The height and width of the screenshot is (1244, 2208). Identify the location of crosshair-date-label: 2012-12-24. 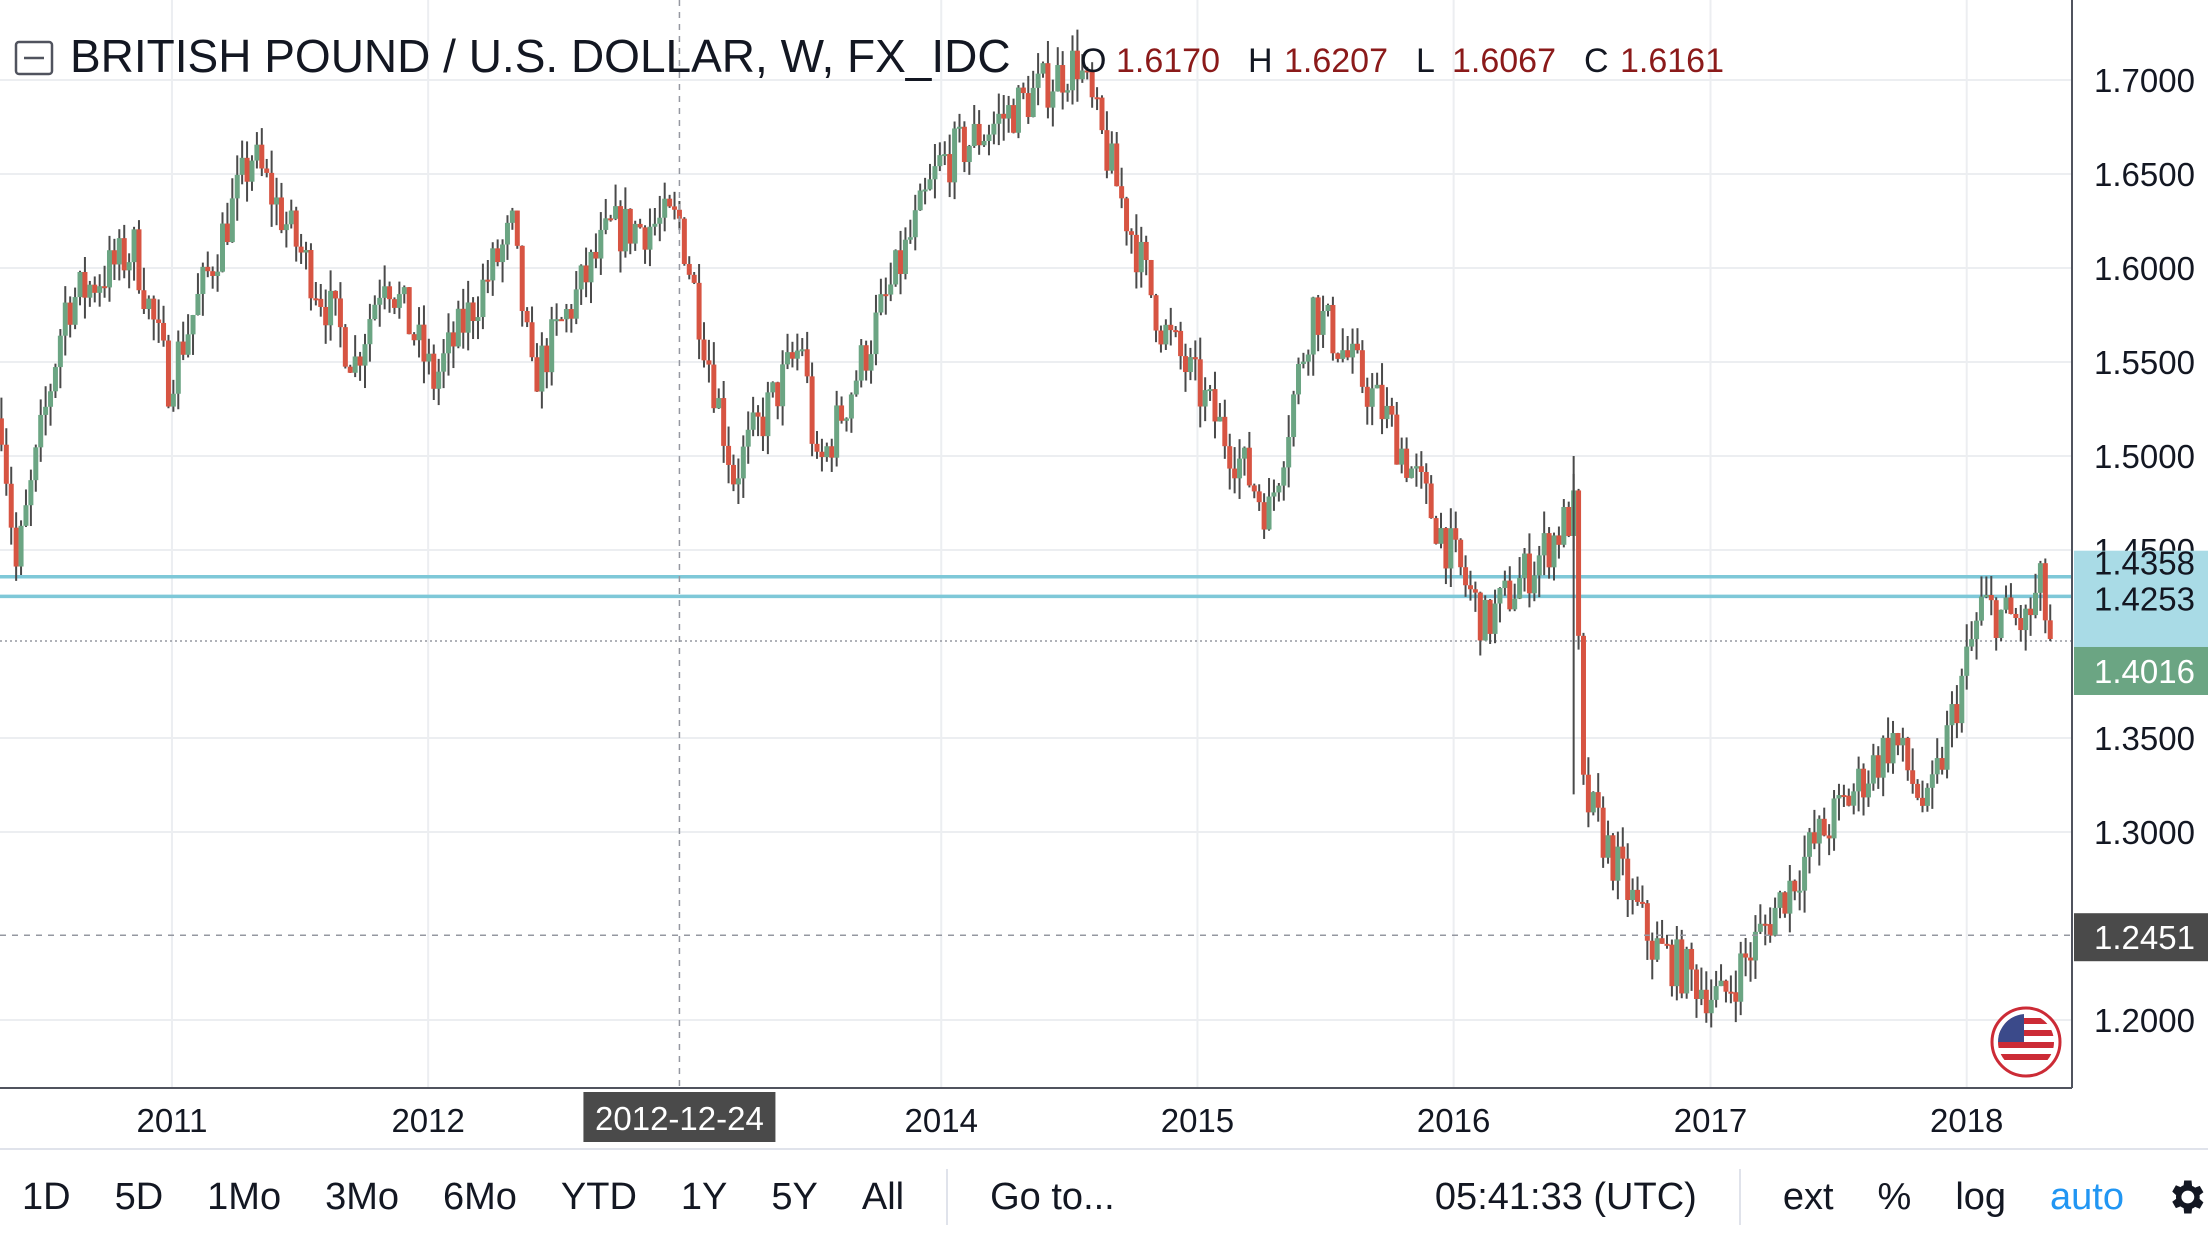
(679, 1118).